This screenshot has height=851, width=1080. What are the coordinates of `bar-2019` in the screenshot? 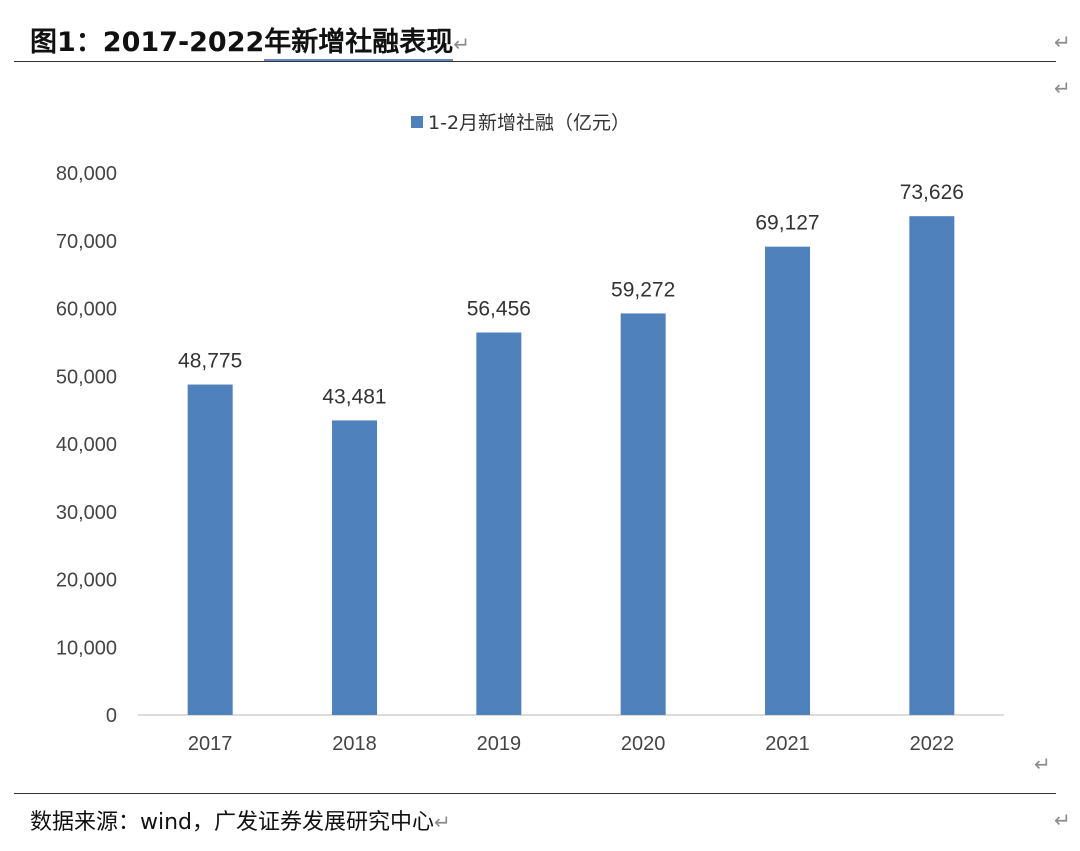 It's located at (499, 523).